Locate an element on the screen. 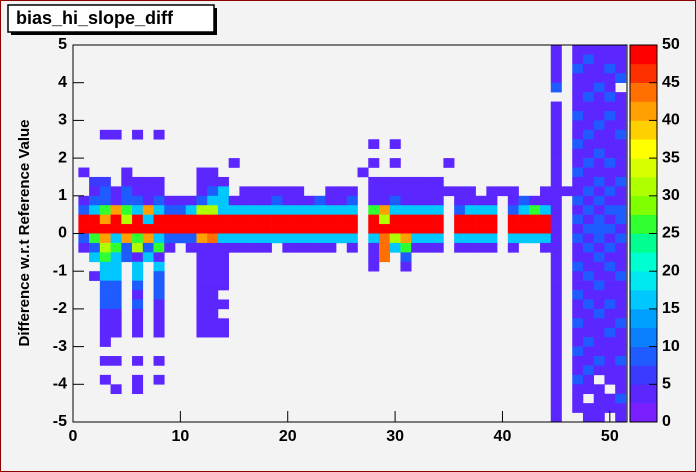 This screenshot has height=472, width=696. colorbar-tick-label: 35 is located at coordinates (671, 157).